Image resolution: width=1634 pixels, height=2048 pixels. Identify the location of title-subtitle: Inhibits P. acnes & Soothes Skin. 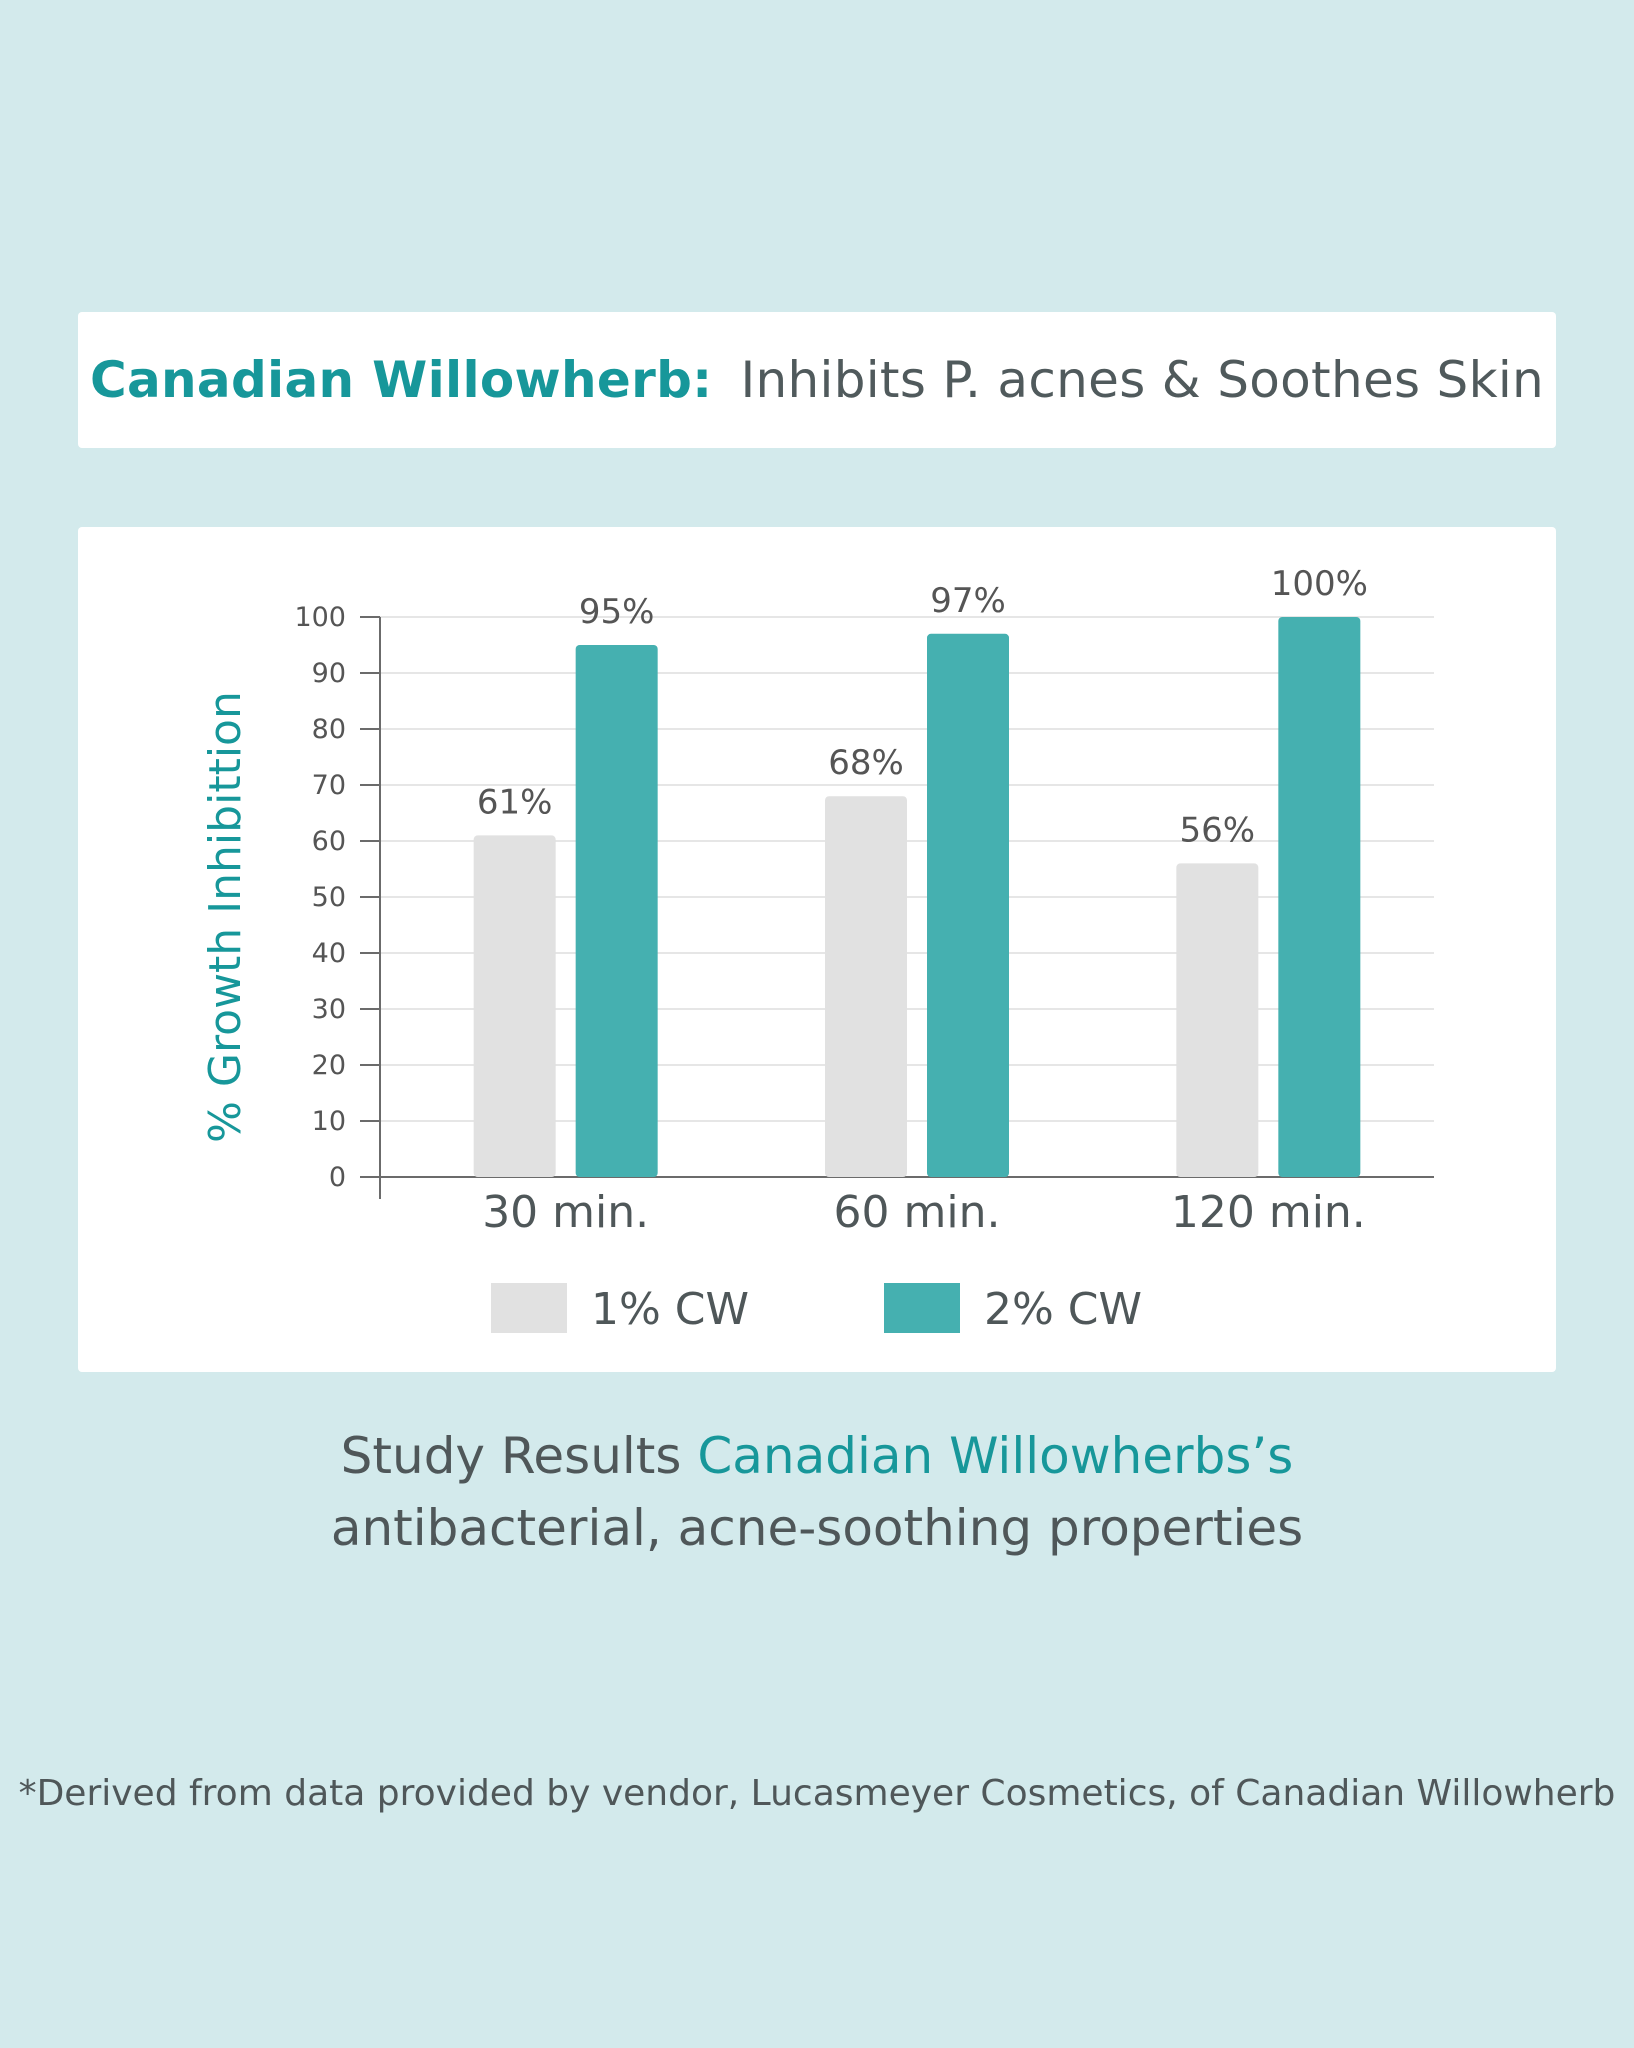
(1142, 380).